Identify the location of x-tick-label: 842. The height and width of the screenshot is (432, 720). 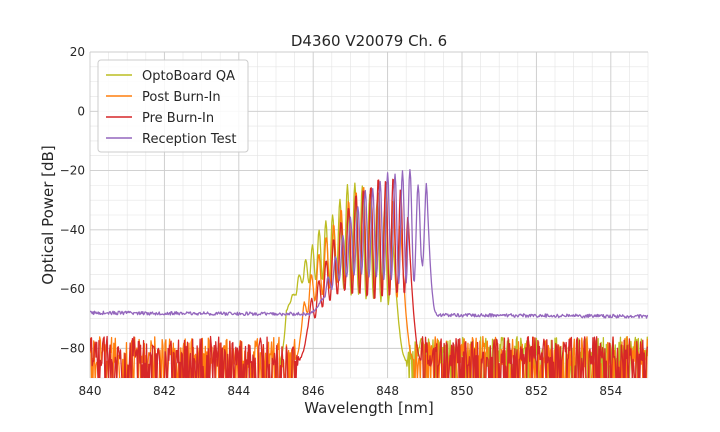
(164, 391).